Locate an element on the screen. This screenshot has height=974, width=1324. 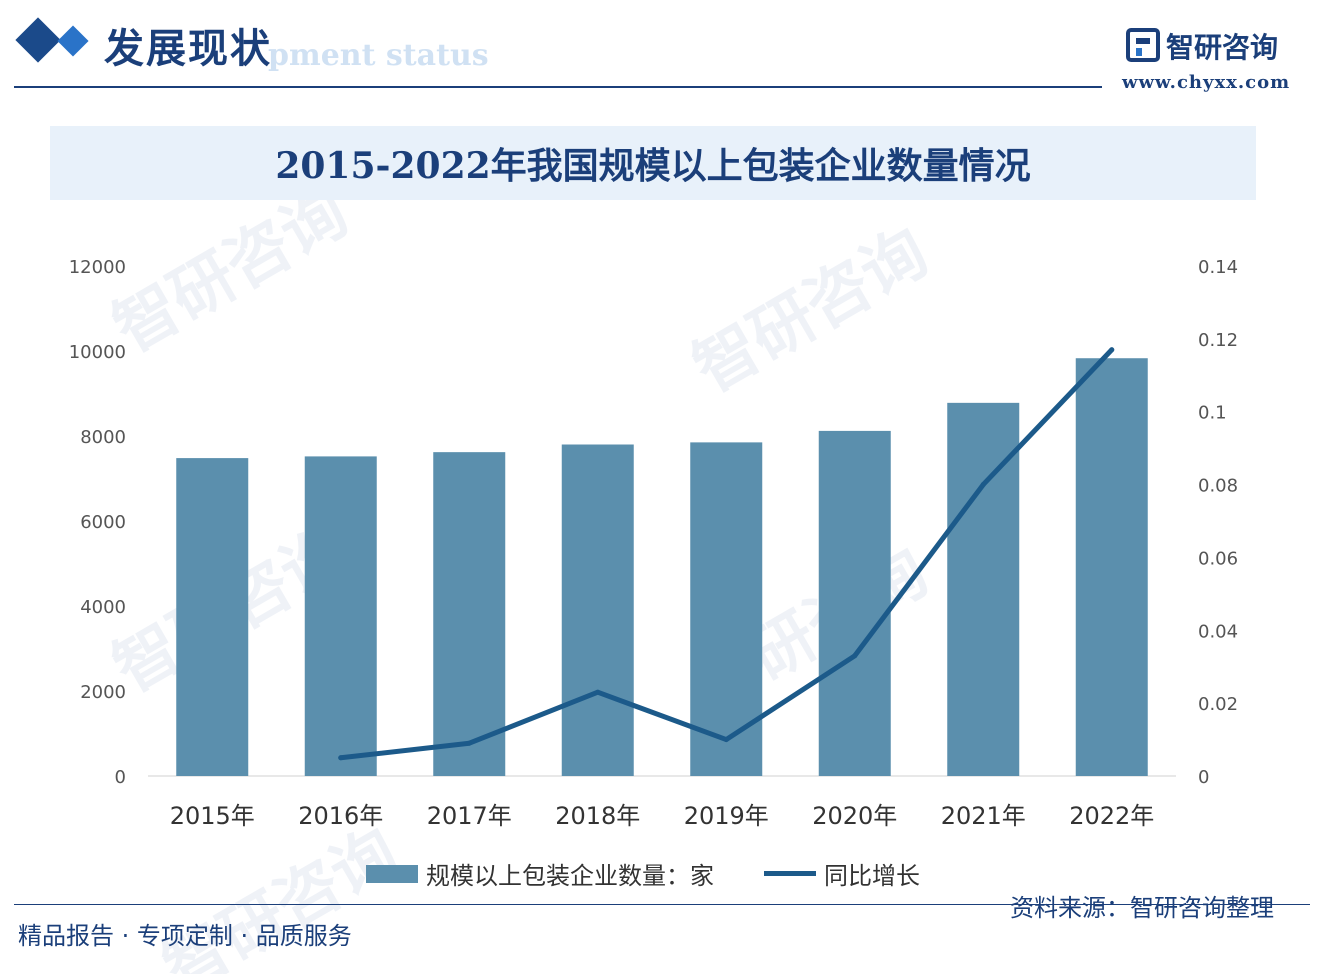
chart-title-band: 2015-2022年我国规模以上包装企业数量情况 is located at coordinates (653, 163).